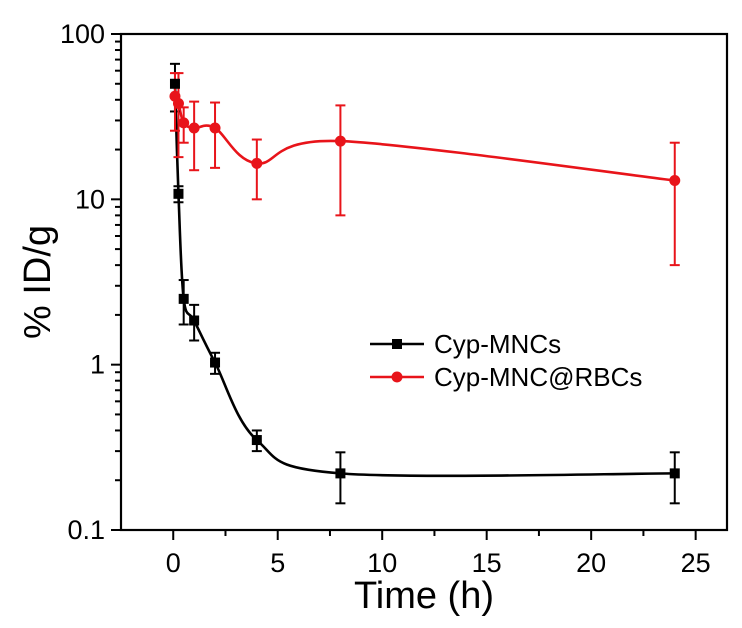 The image size is (742, 628). I want to click on y-tick-label: 100, so click(82, 34).